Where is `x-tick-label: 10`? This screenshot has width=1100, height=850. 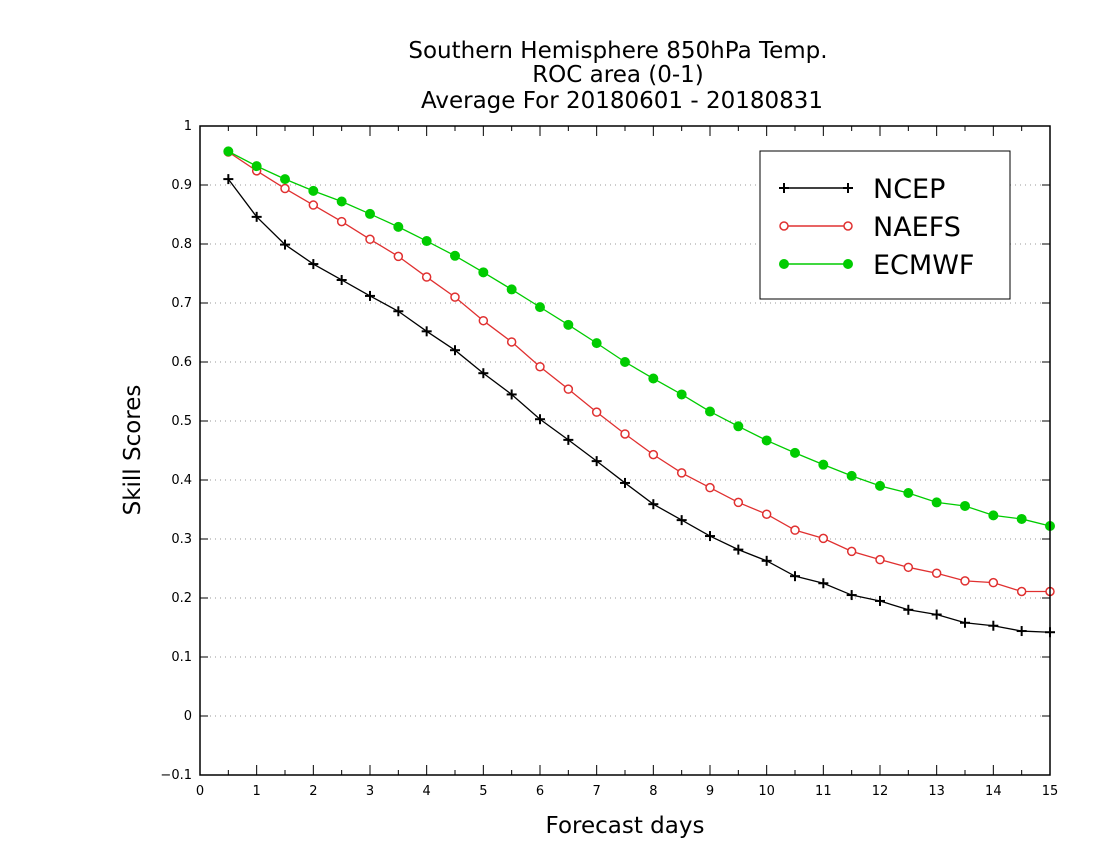
x-tick-label: 10 is located at coordinates (766, 791).